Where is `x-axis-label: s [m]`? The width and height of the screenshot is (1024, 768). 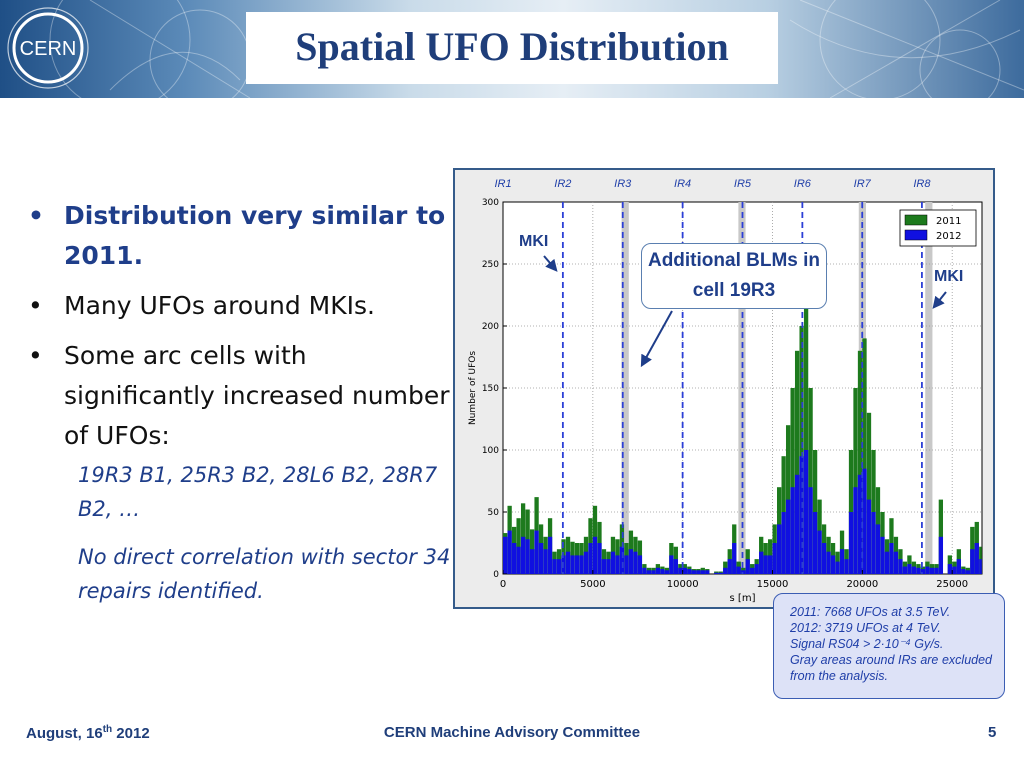
x-axis-label: s [m] is located at coordinates (743, 598).